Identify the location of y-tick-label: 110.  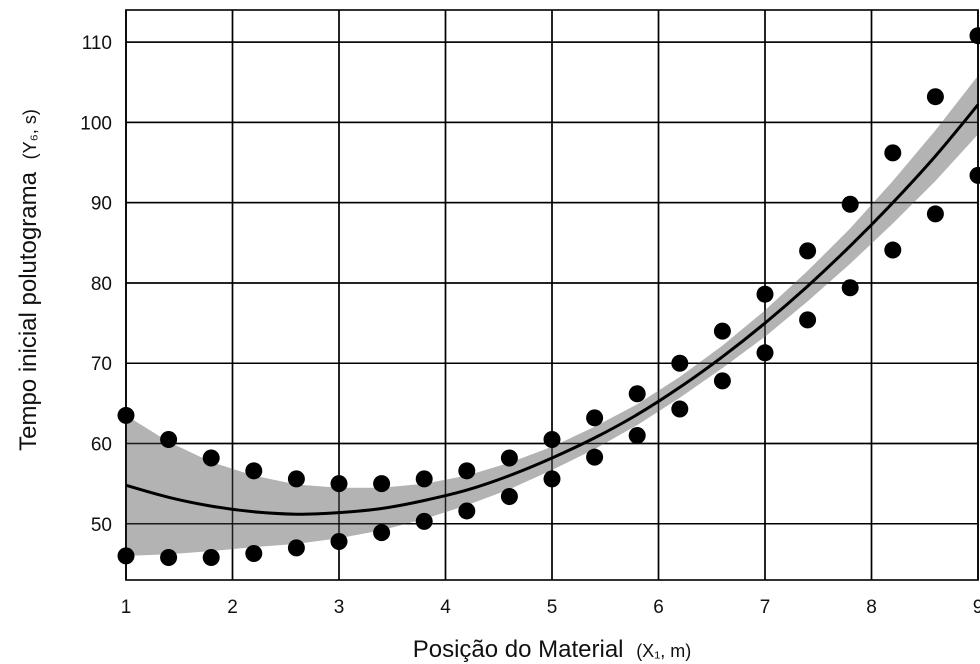
(97, 43).